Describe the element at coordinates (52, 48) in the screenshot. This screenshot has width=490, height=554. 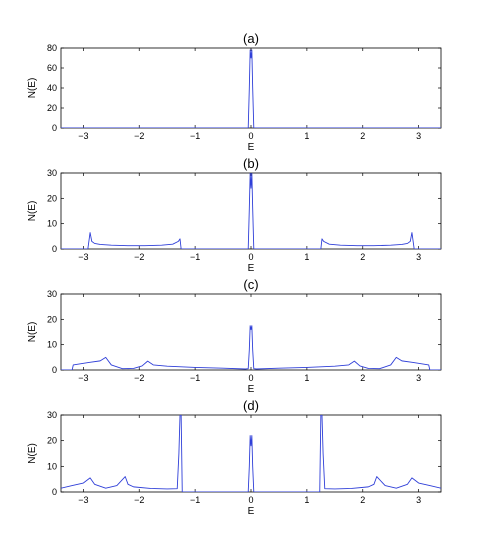
I see `y-tick-label: 80` at that location.